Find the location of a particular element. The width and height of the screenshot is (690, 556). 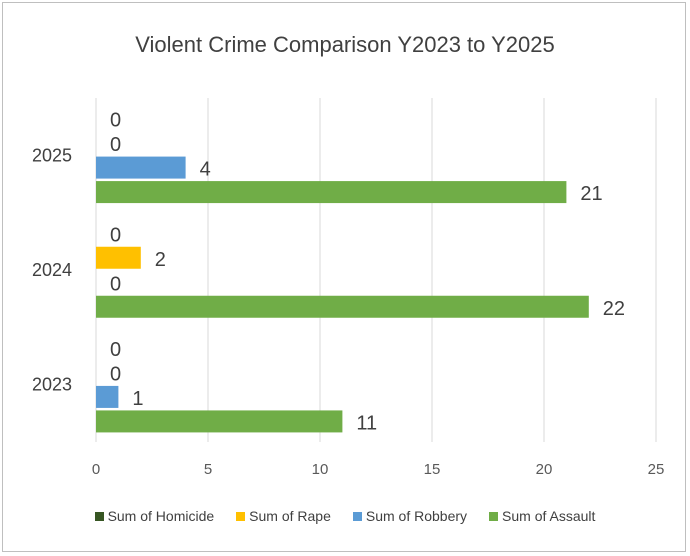

legend-item: Sum of Homicide is located at coordinates (154, 516).